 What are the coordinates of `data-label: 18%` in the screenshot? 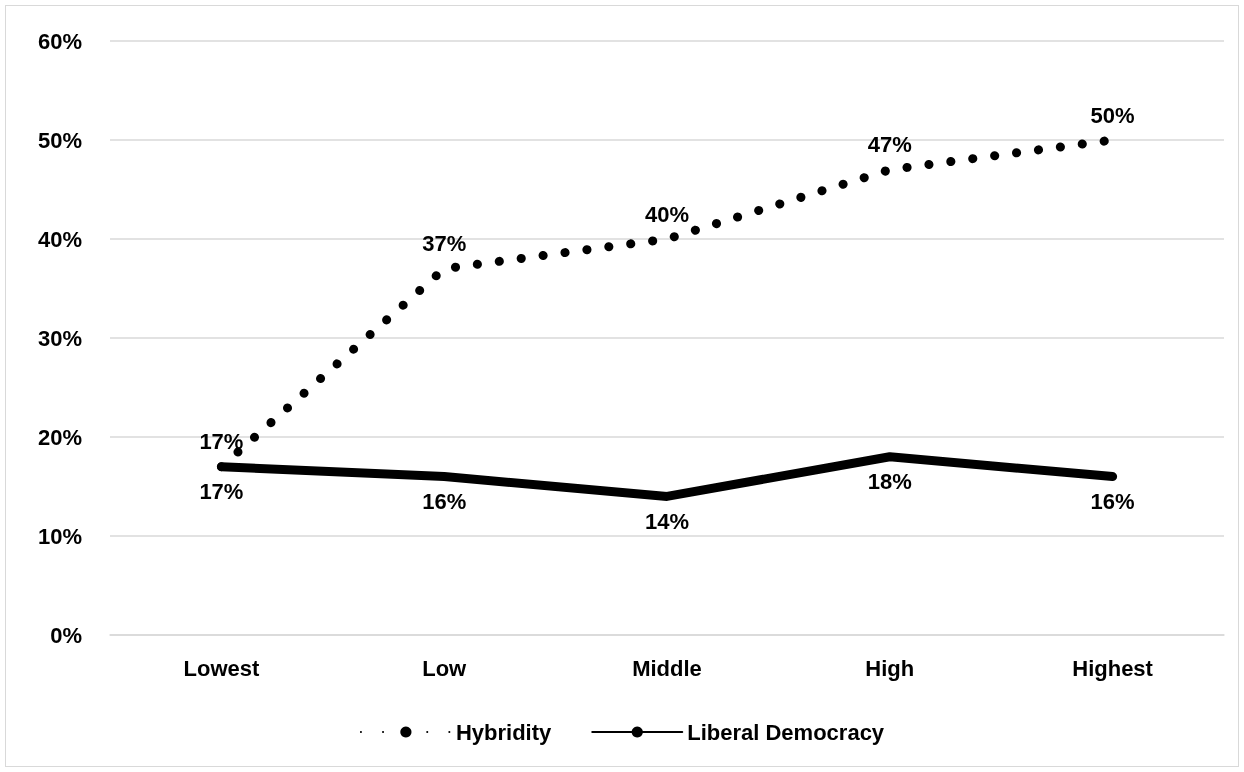 It's located at (889, 482).